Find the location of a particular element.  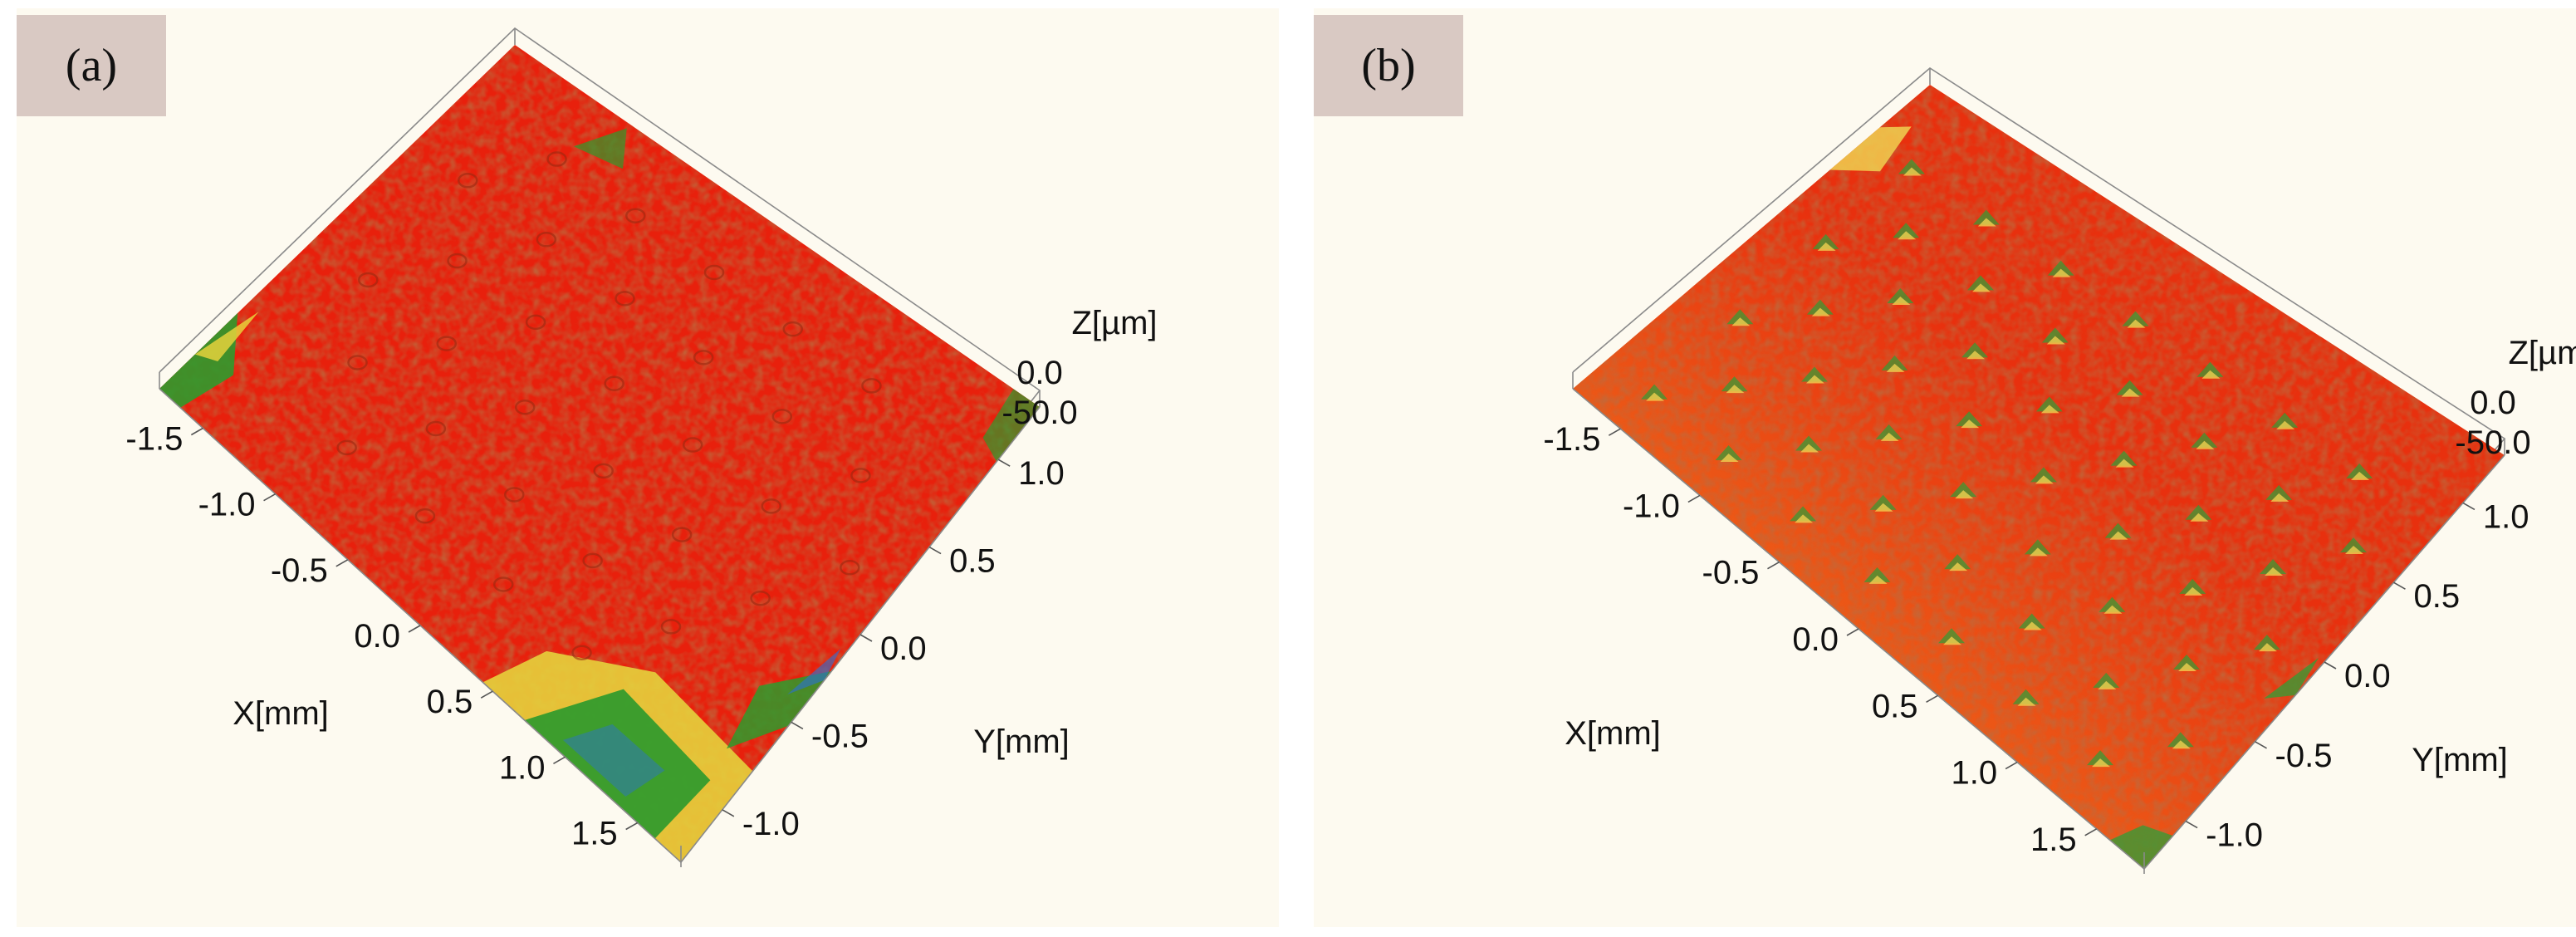

y-axis-title: Y[mm] is located at coordinates (2460, 760).